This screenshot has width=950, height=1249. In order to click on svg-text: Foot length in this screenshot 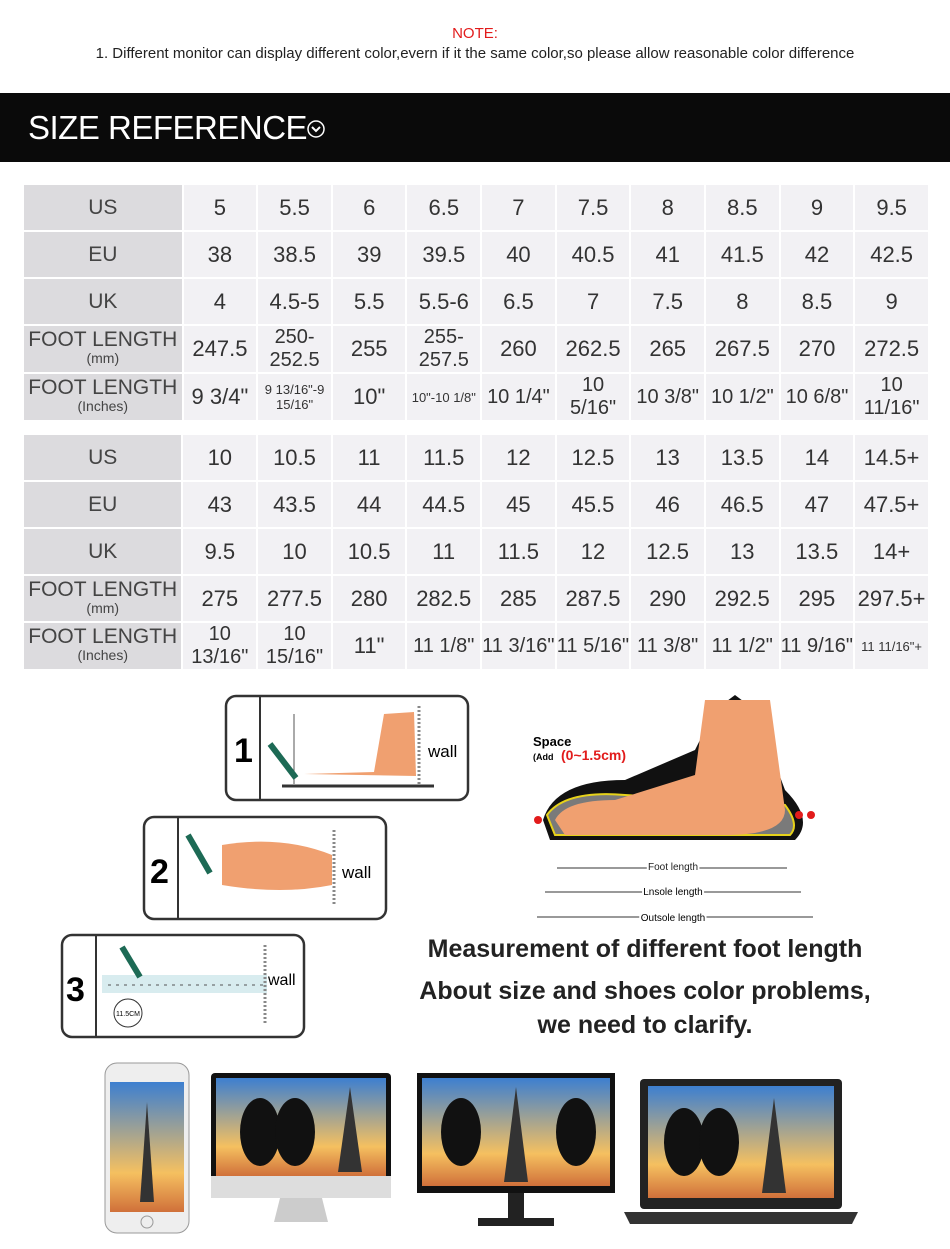, I will do `click(673, 867)`.